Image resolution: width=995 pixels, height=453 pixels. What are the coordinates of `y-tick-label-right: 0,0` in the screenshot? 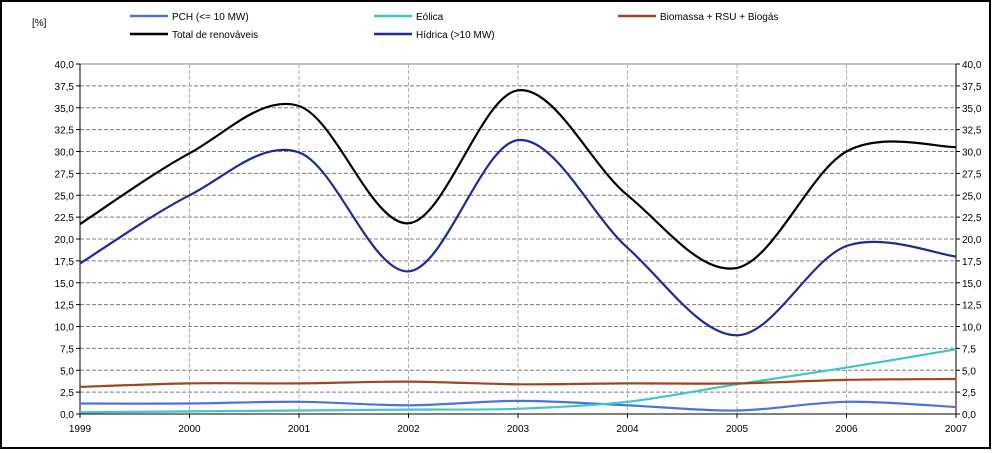 It's located at (969, 415).